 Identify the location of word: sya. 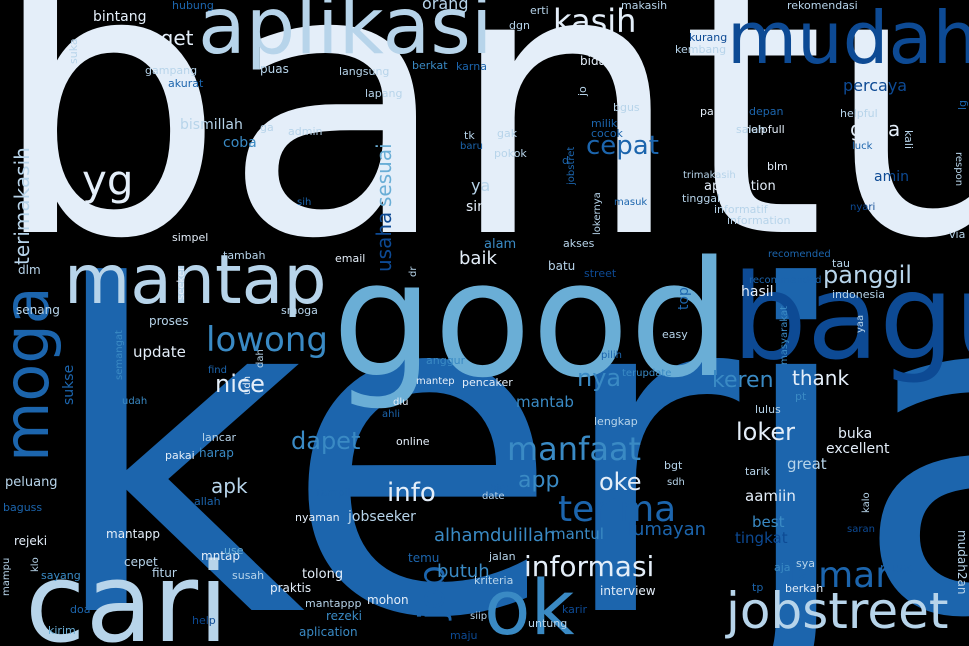
(805, 563).